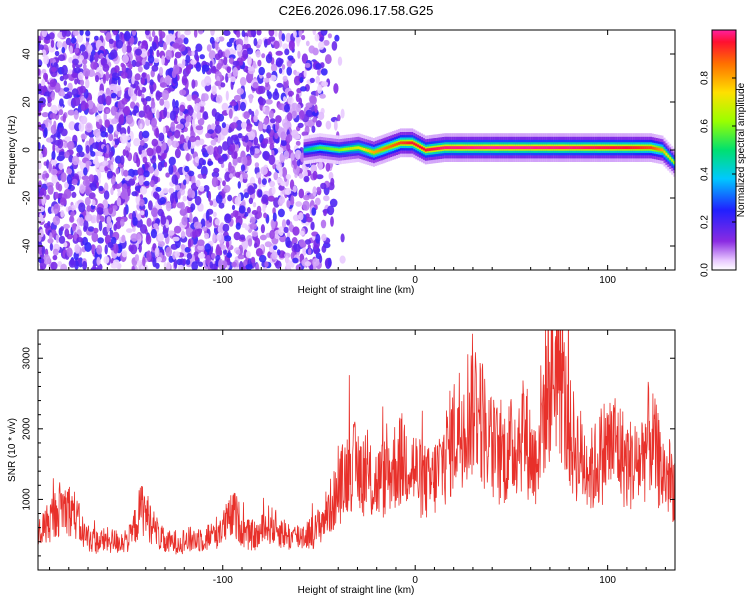 This screenshot has height=605, width=750. Describe the element at coordinates (705, 174) in the screenshot. I see `colorbar-tick-label: 0.4` at that location.